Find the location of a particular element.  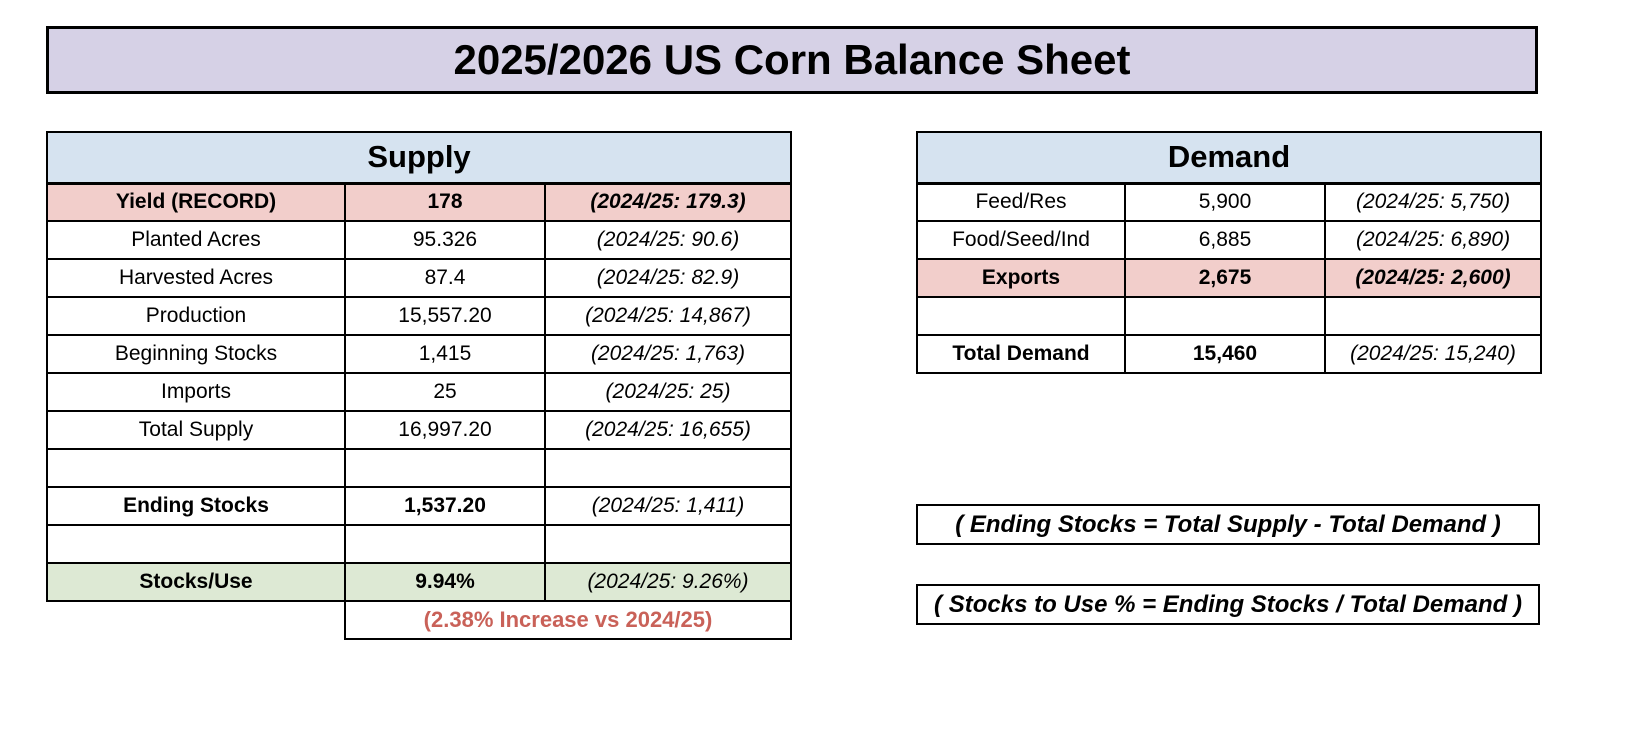

supply-stocksuse-label: Stocks/Use is located at coordinates (196, 582).